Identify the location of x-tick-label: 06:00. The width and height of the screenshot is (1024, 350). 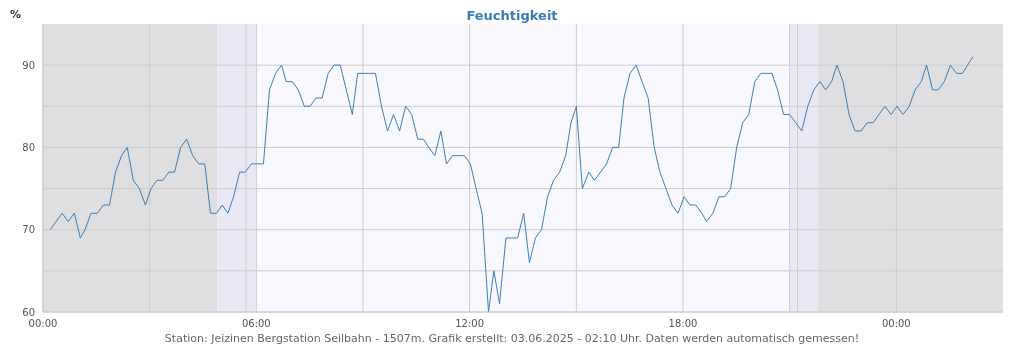
(256, 324).